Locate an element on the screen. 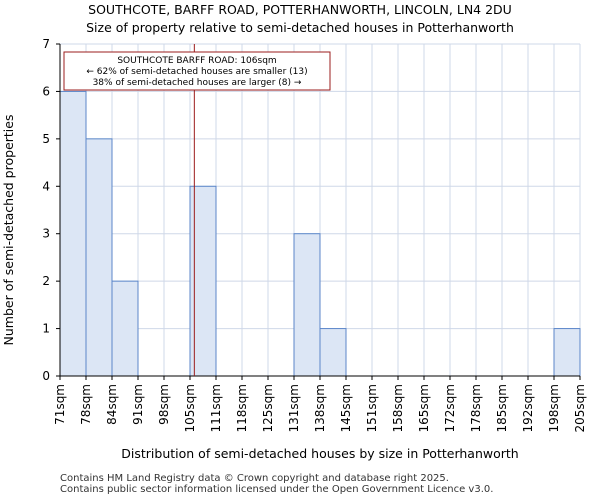  x-tick-label: 145sqm is located at coordinates (346, 408).